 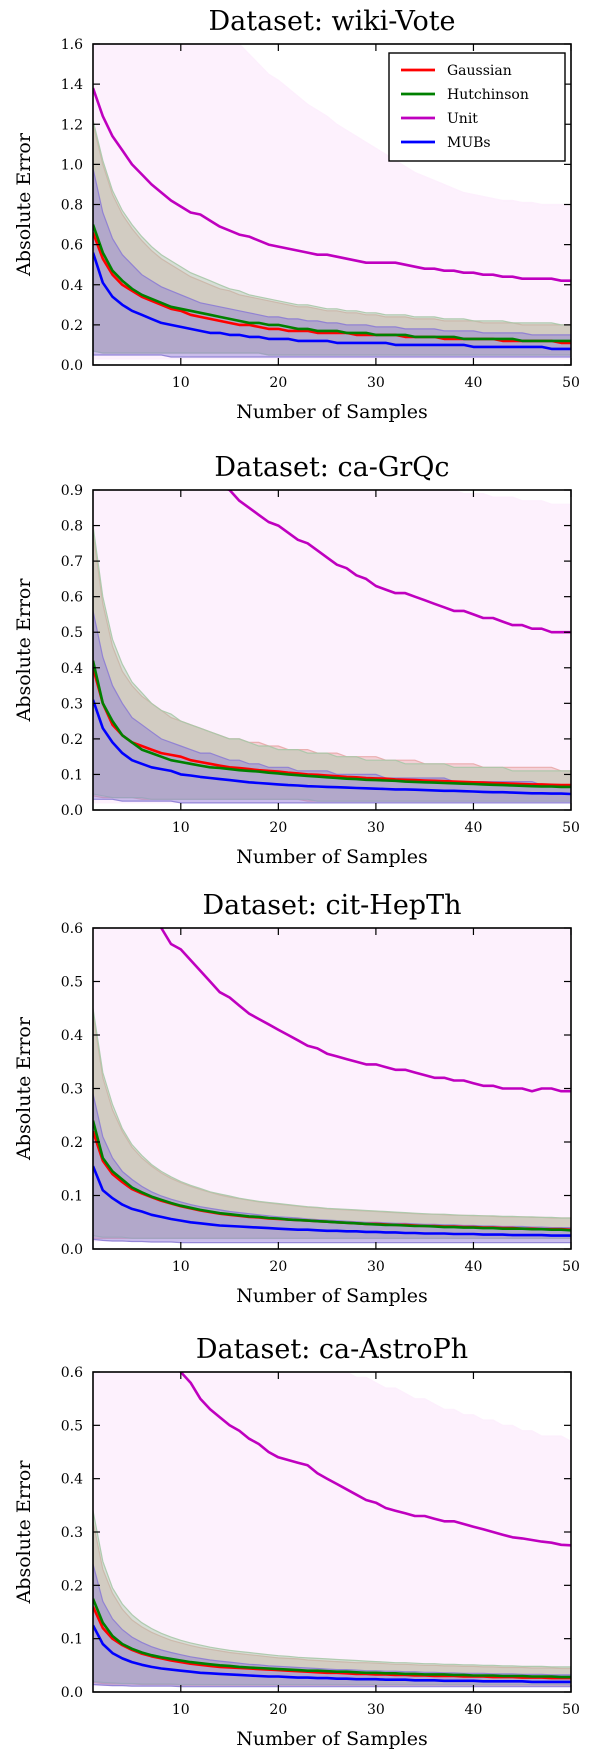 What do you see at coordinates (474, 1710) in the screenshot?
I see `chart-4-x-tick-label: 40` at bounding box center [474, 1710].